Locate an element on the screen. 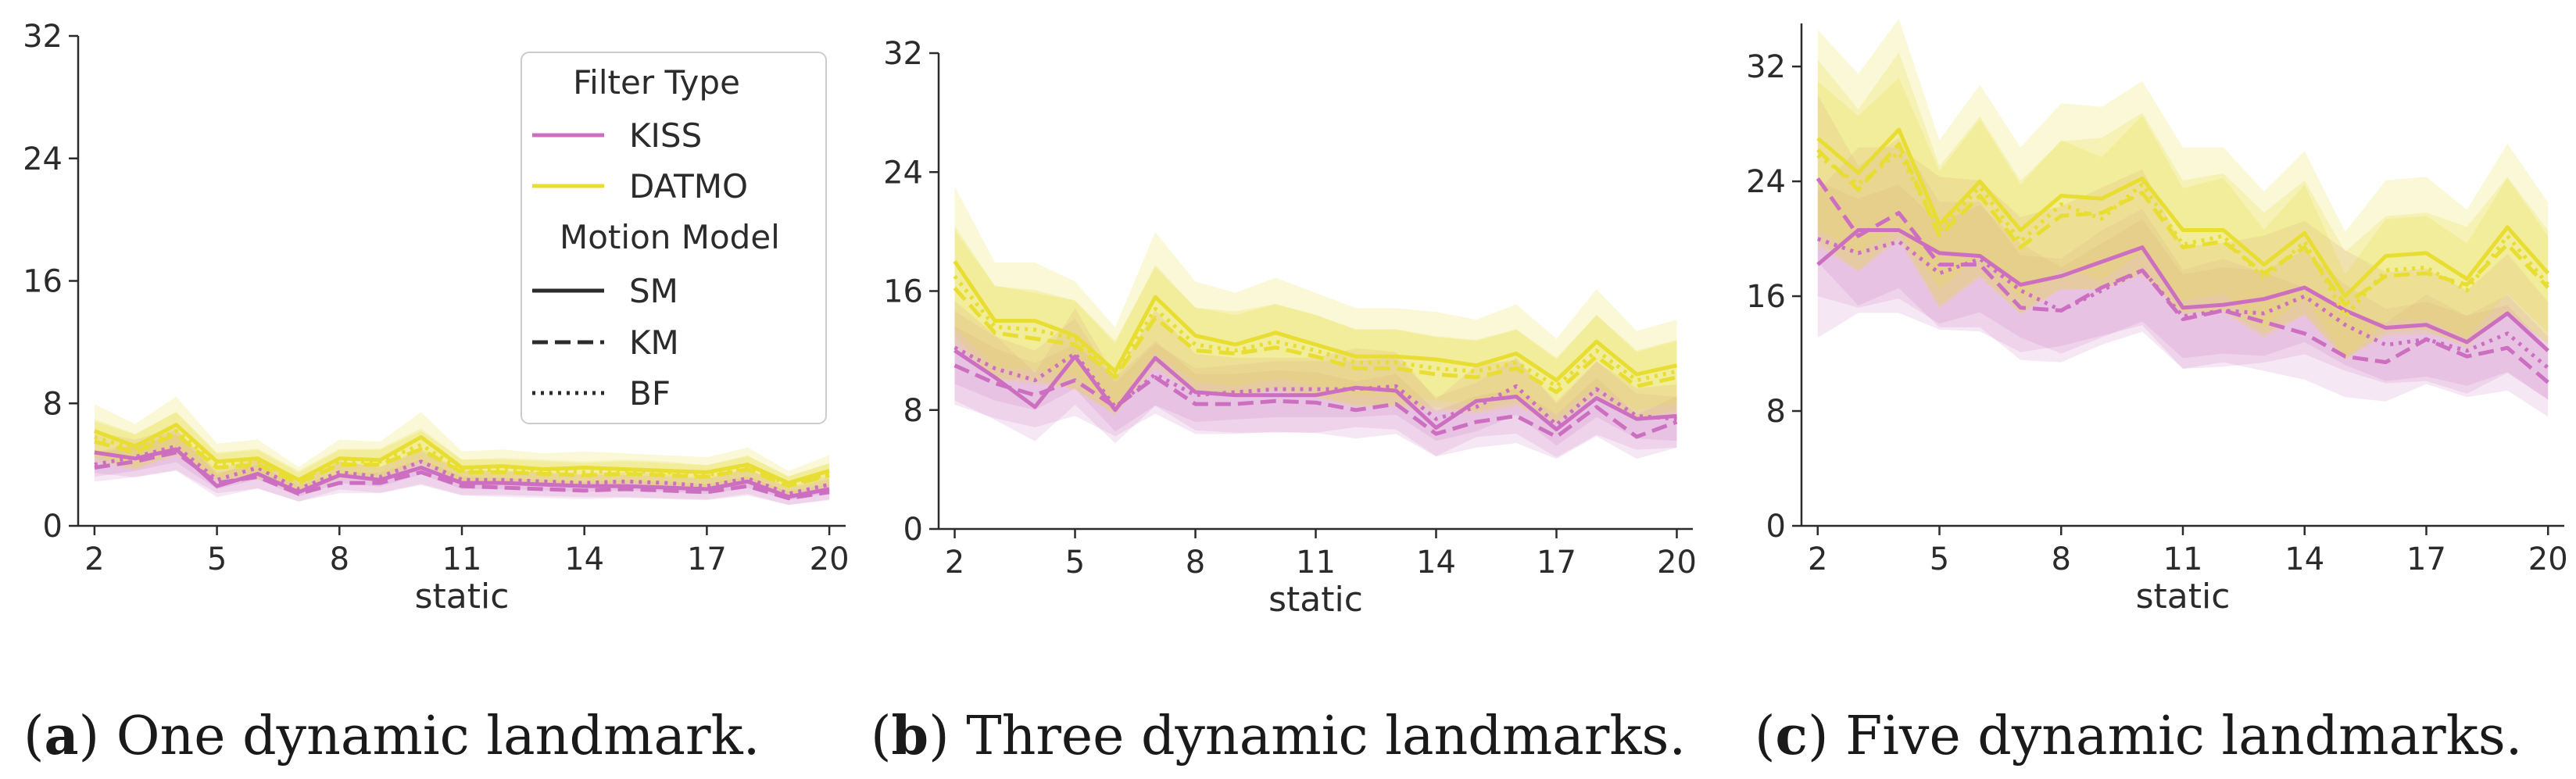  legend-label-bf: BF is located at coordinates (650, 393).